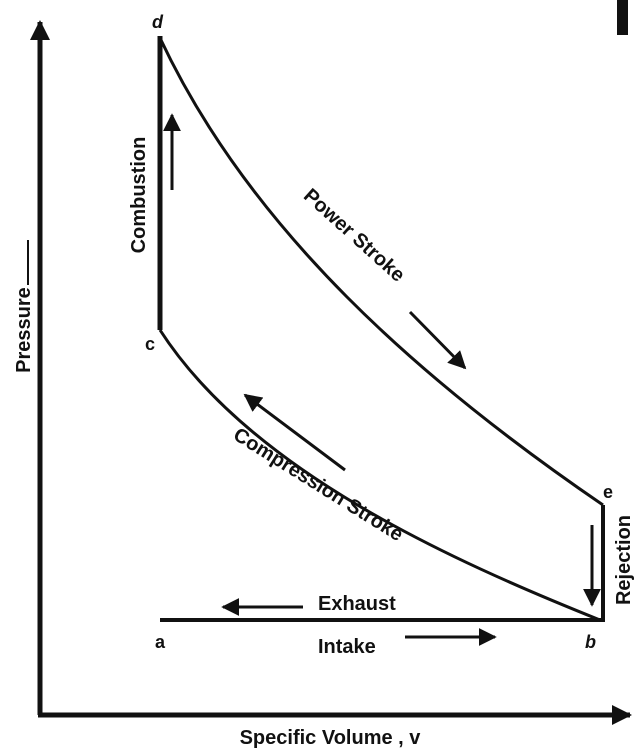  What do you see at coordinates (437, 340) in the screenshot?
I see `power-arrow` at bounding box center [437, 340].